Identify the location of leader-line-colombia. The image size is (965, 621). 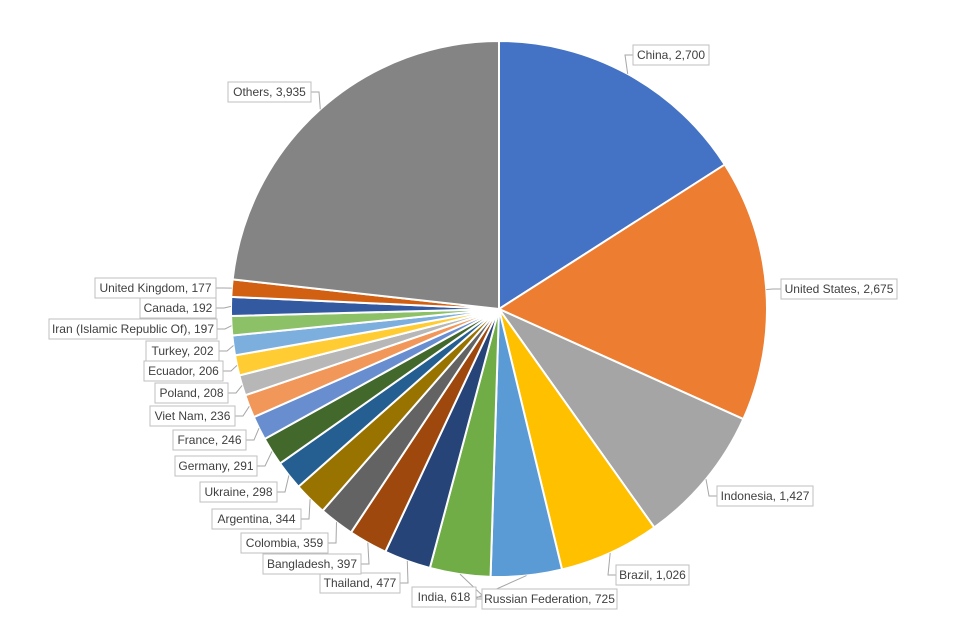
(332, 533).